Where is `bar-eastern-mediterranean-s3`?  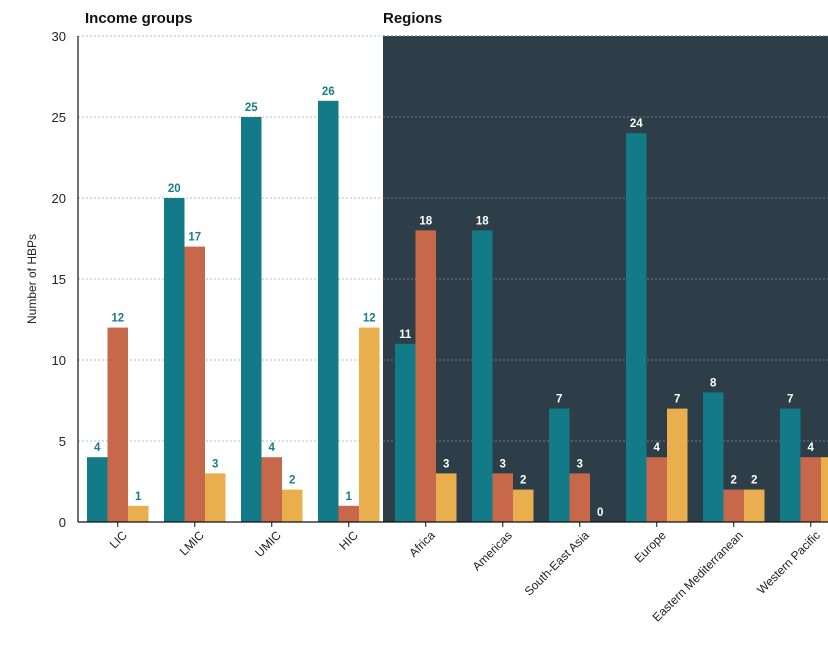
bar-eastern-mediterranean-s3 is located at coordinates (754, 505).